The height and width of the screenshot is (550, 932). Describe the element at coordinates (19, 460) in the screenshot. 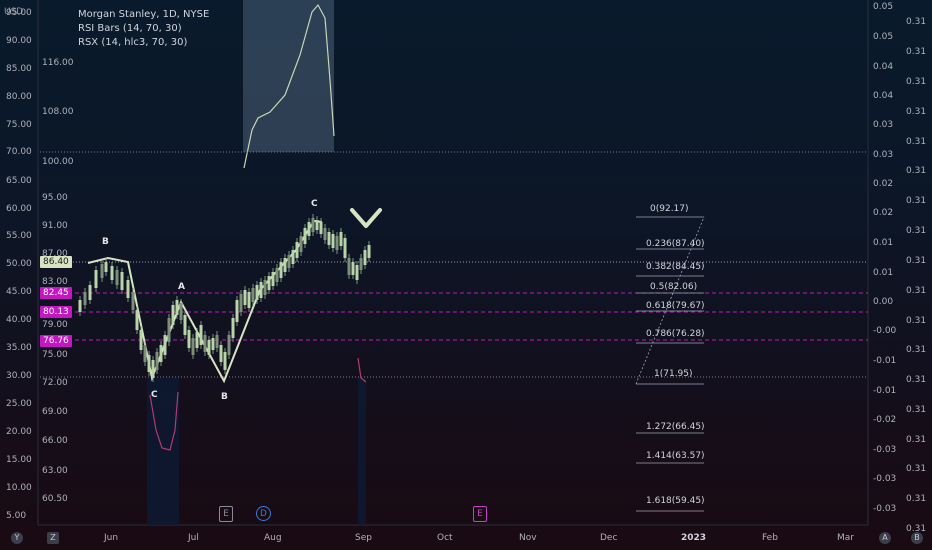

I see `left-axis-tick: 15.00` at that location.